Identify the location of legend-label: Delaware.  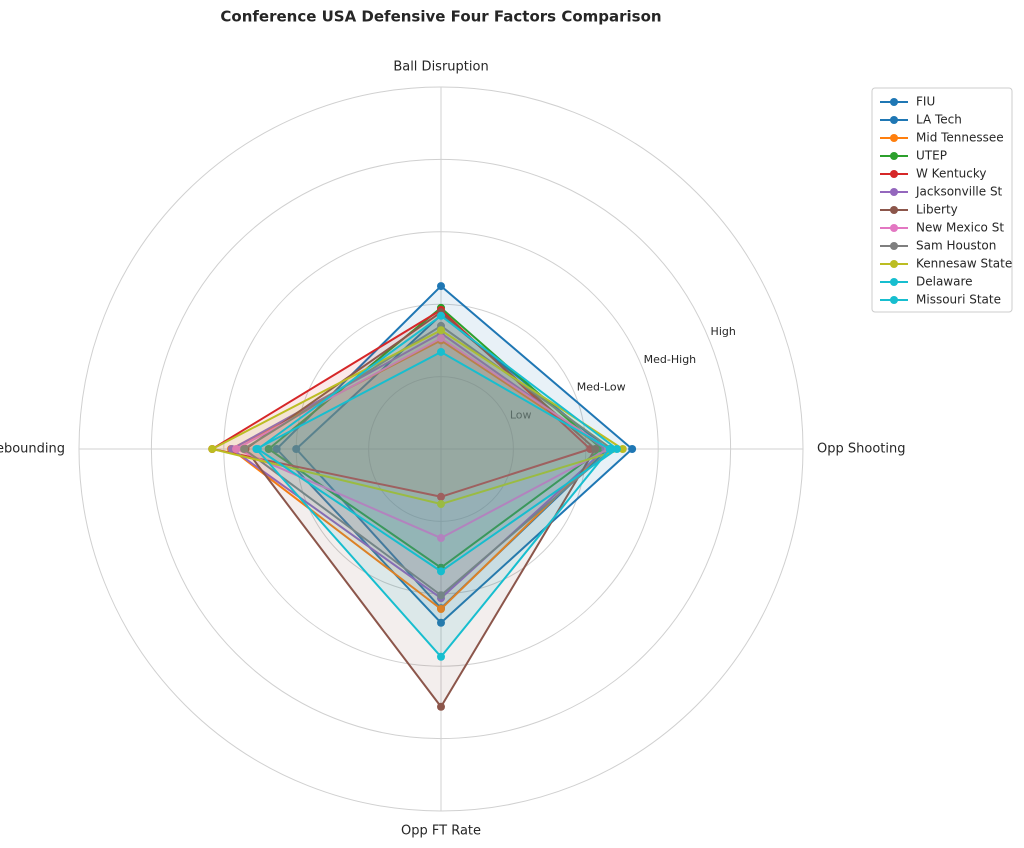
(944, 282).